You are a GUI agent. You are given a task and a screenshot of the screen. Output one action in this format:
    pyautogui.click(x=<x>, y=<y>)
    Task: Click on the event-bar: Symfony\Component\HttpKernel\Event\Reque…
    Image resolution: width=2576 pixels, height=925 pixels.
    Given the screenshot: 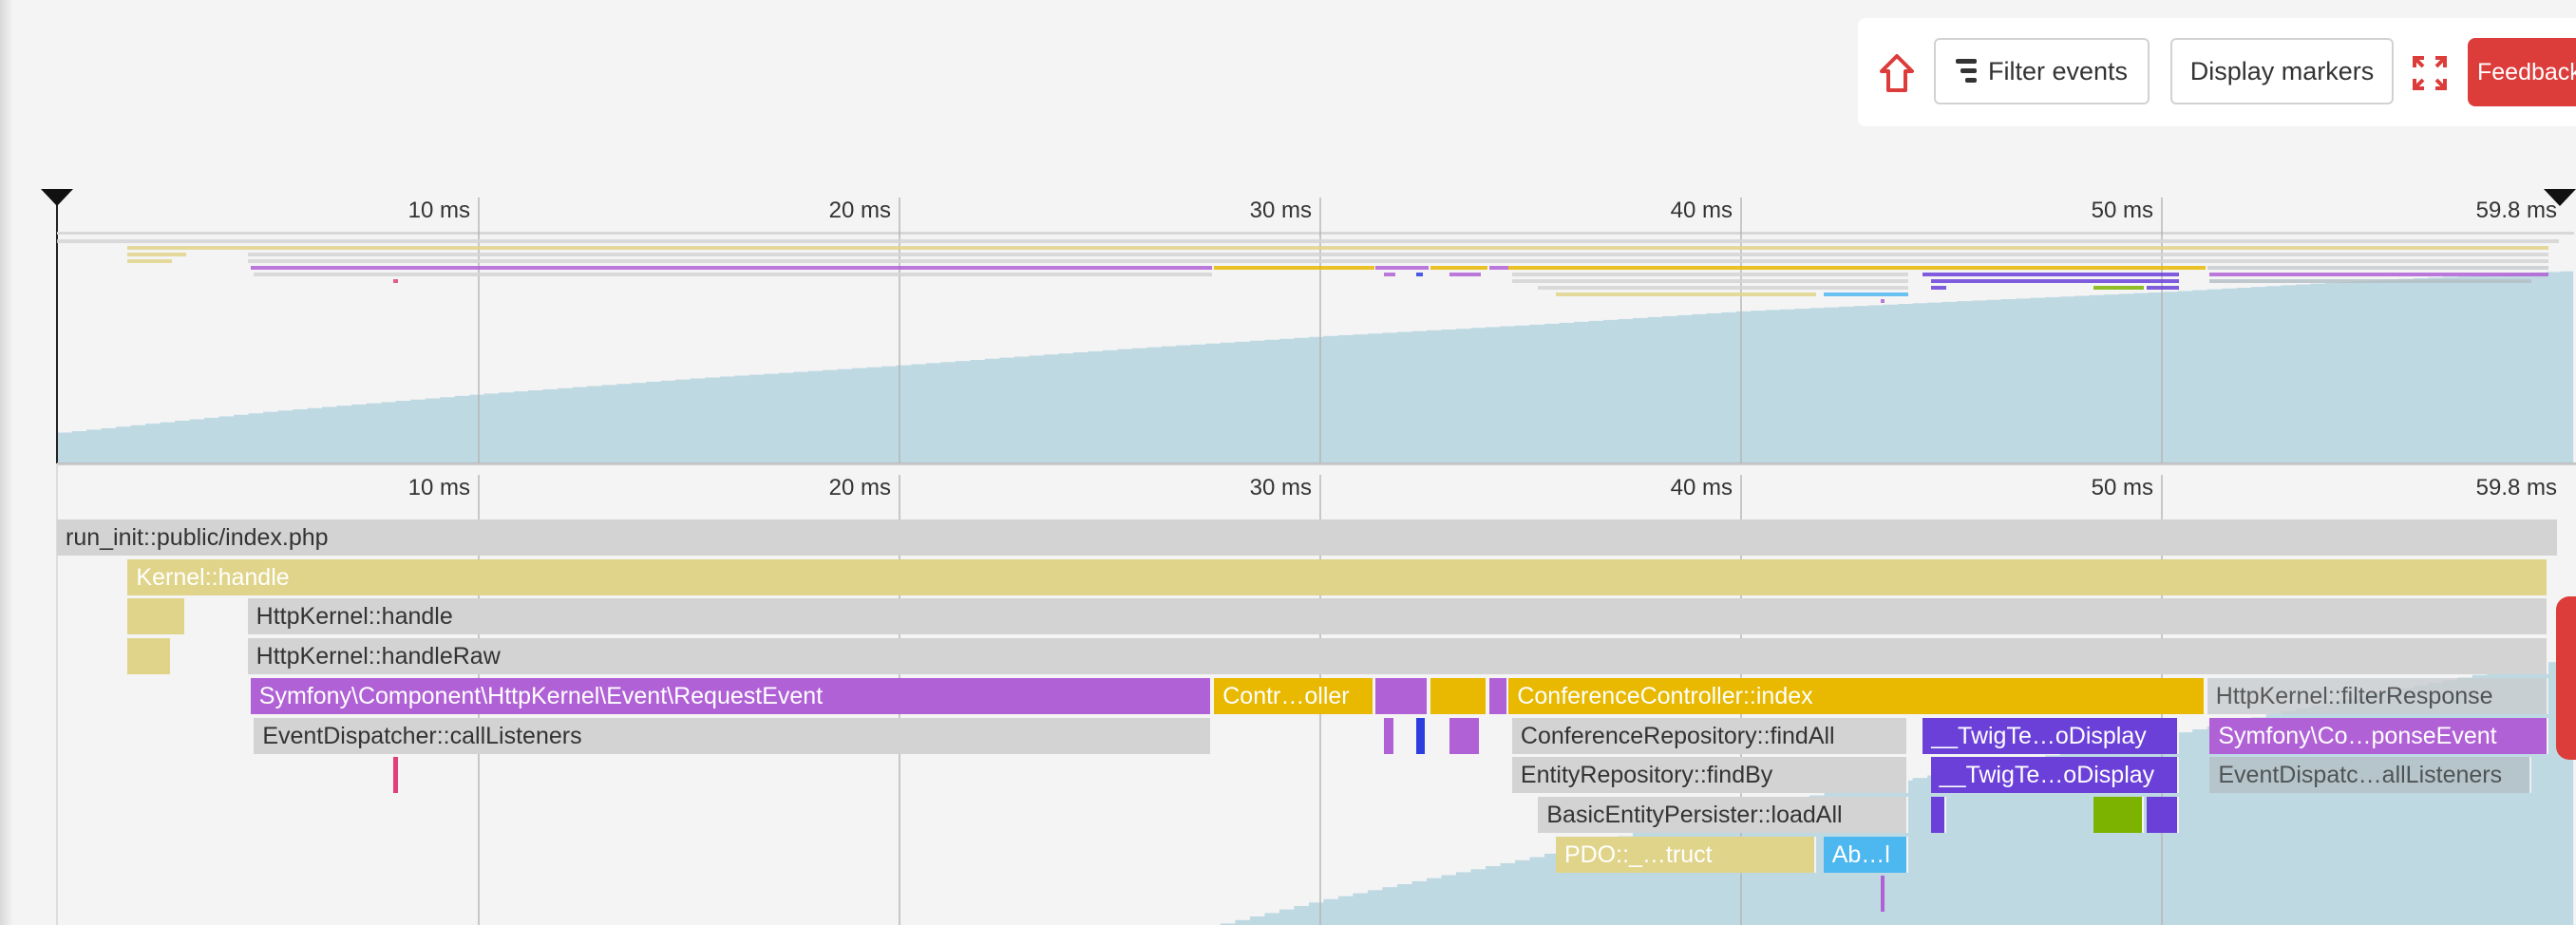 What is the action you would take?
    pyautogui.click(x=731, y=695)
    